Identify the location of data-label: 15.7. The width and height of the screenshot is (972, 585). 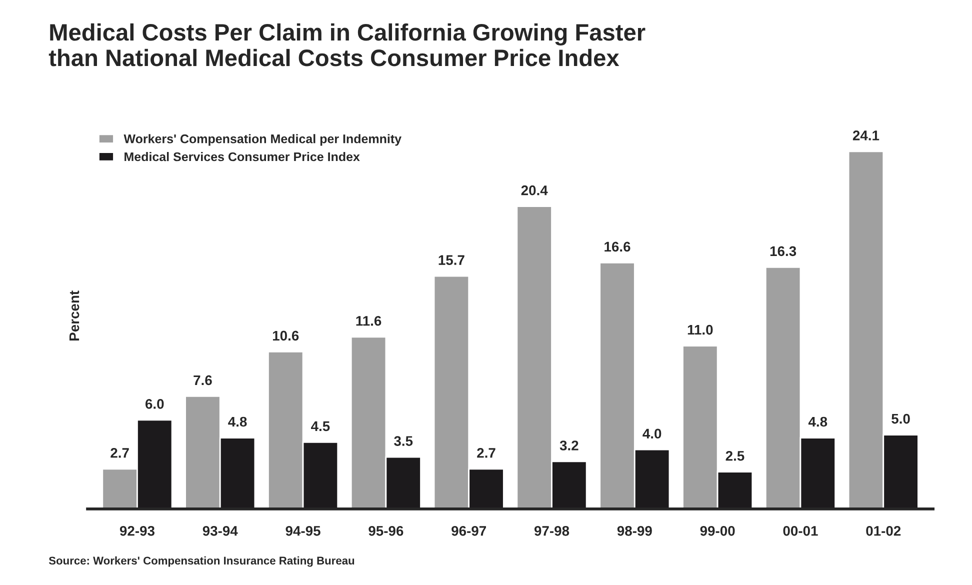
(451, 260).